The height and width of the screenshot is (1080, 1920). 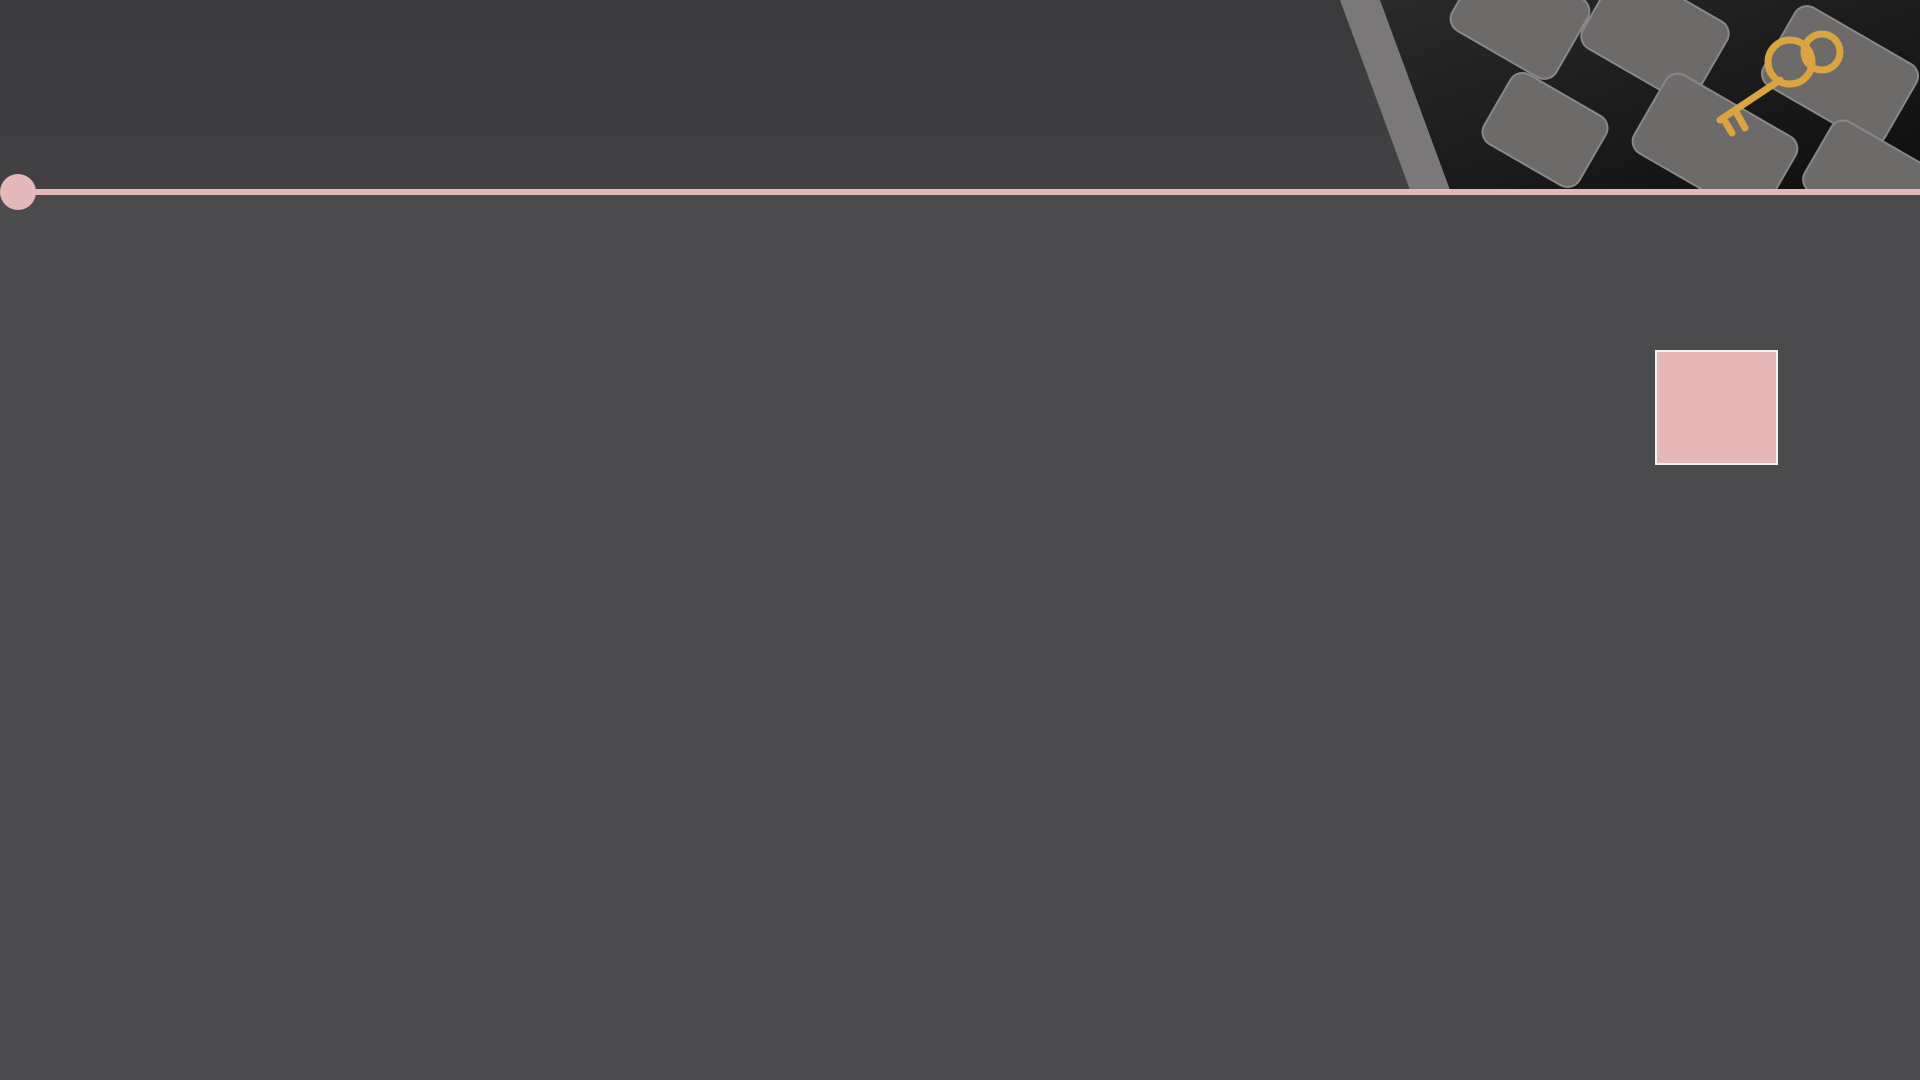 I want to click on title-divider, so click(x=969, y=192).